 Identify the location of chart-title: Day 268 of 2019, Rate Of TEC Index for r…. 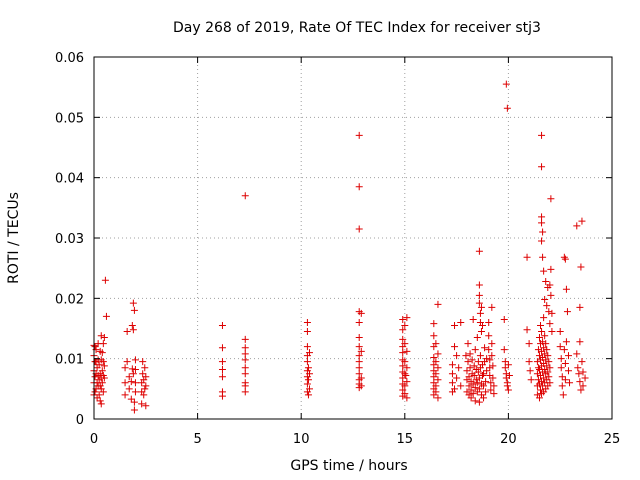
(357, 28).